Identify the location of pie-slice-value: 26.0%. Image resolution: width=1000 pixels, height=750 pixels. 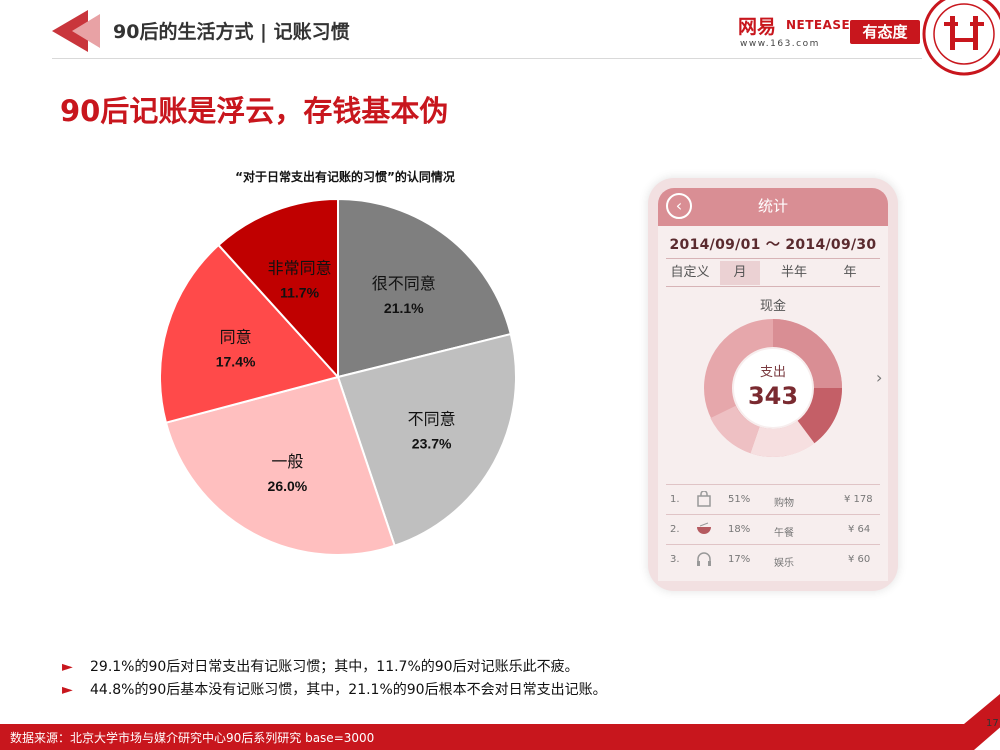
(288, 486).